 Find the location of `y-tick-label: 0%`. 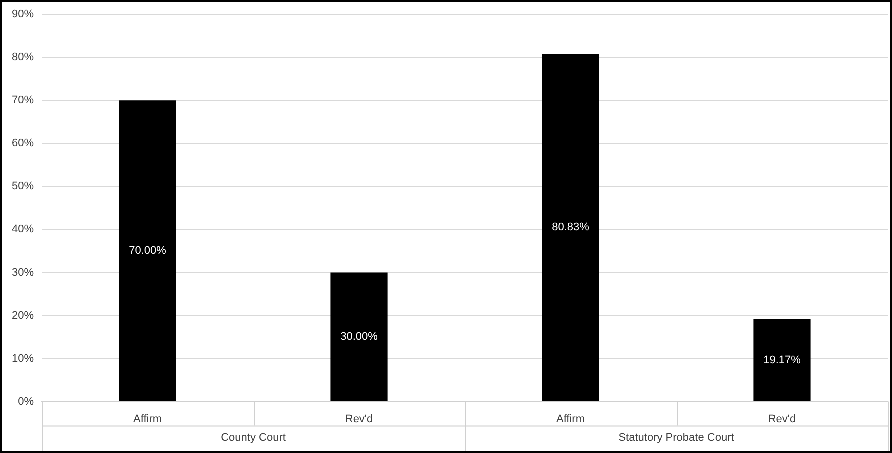

y-tick-label: 0% is located at coordinates (26, 402).